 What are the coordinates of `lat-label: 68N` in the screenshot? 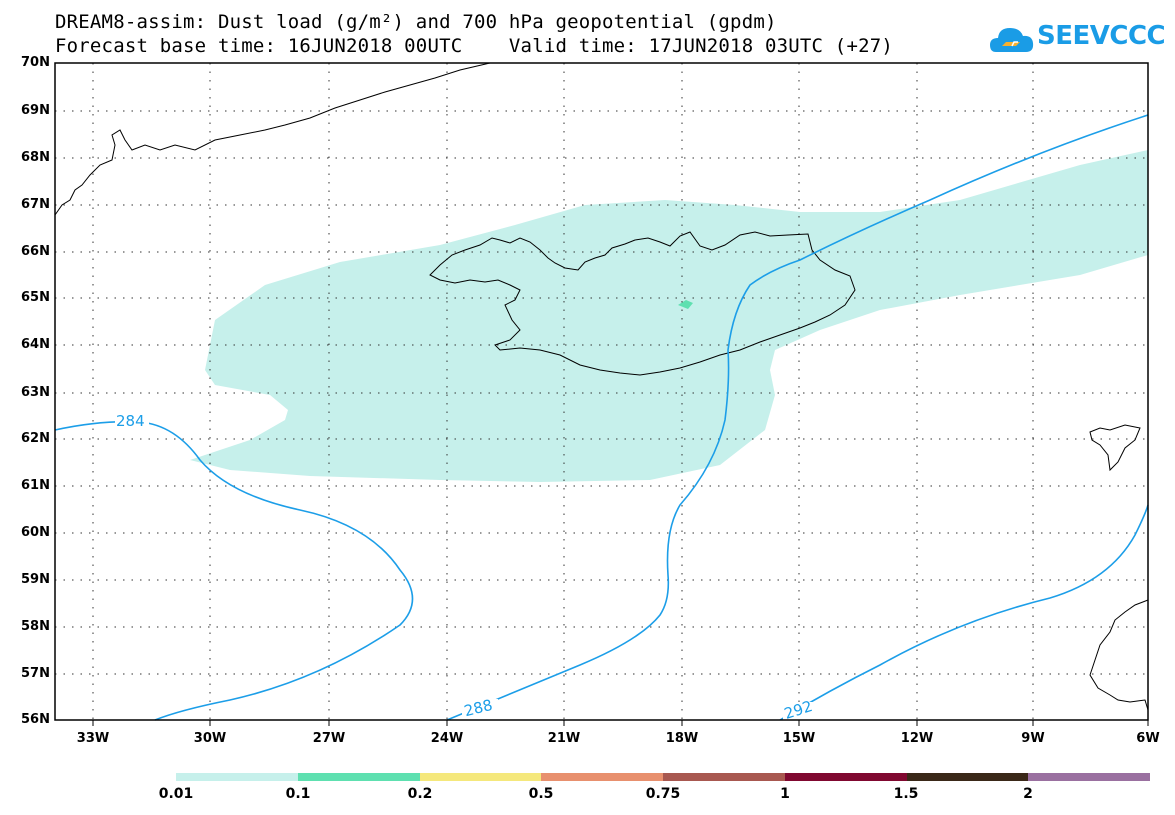 It's located at (35, 157).